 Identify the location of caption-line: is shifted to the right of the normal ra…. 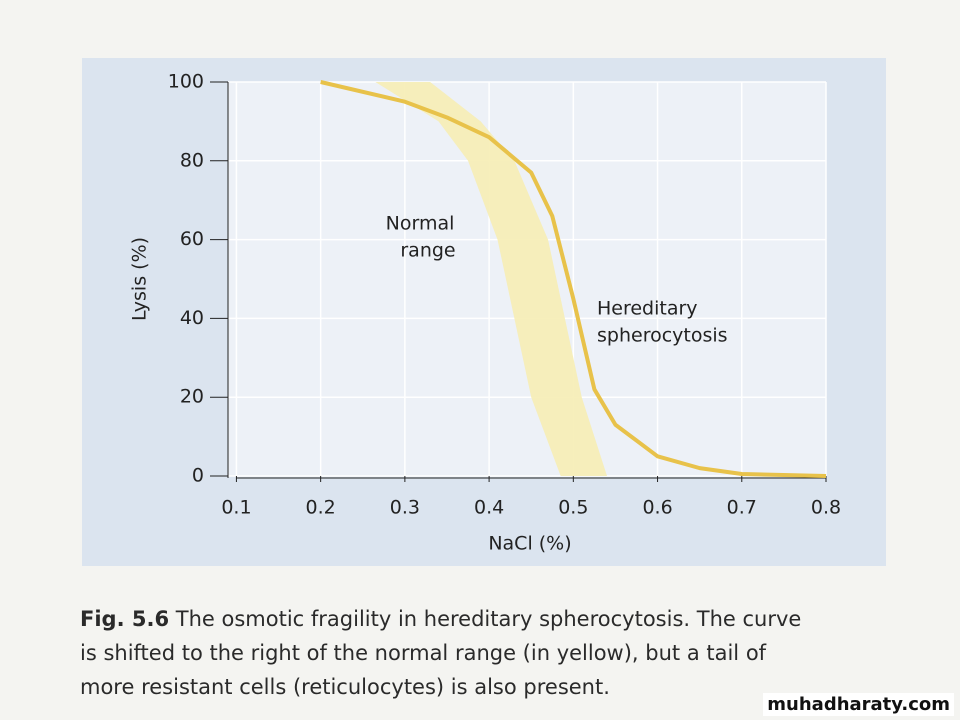
(423, 653).